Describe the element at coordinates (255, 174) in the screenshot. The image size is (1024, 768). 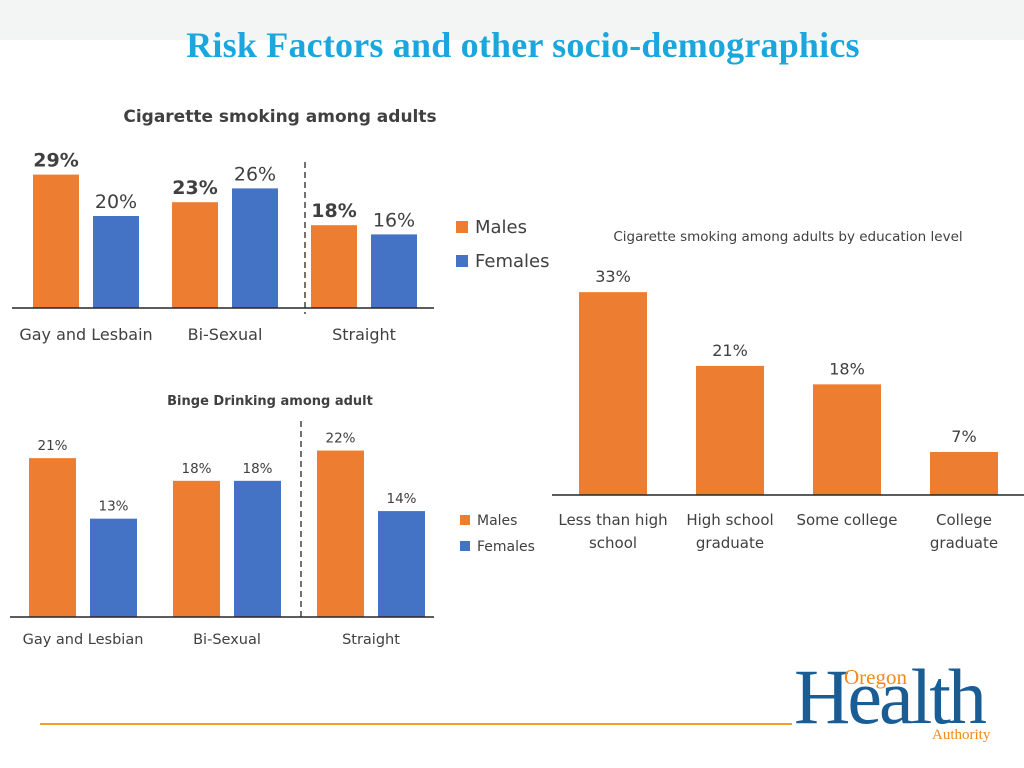
I see `data-label: 26%` at that location.